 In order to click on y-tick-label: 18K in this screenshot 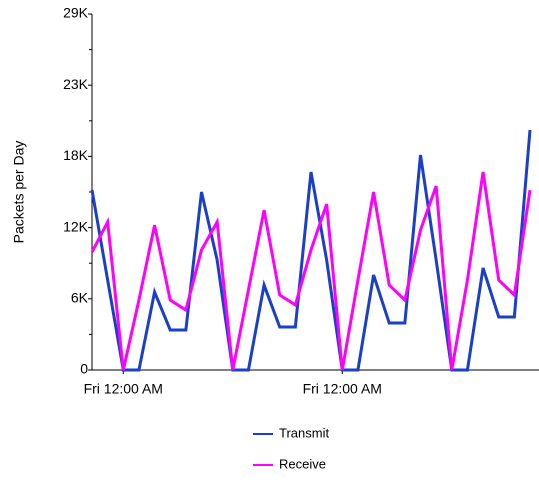, I will do `click(76, 155)`.